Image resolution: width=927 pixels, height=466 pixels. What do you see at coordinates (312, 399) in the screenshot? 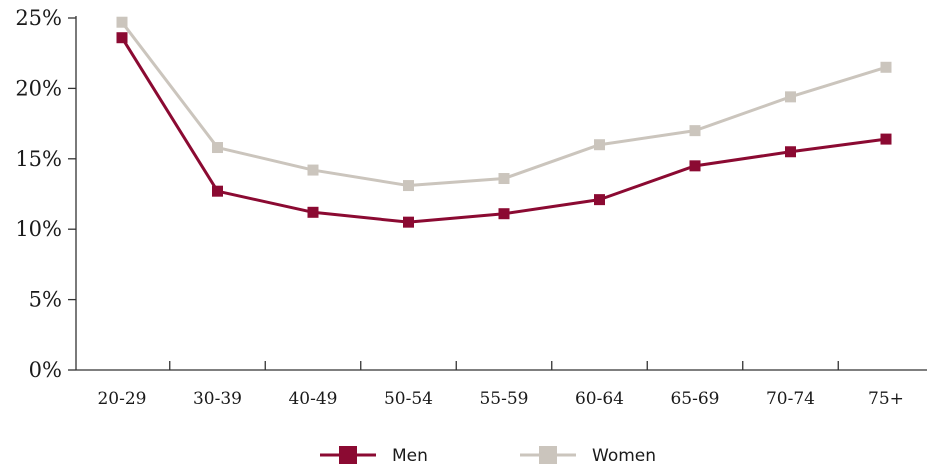
I see `x-tick-label: 40-49` at bounding box center [312, 399].